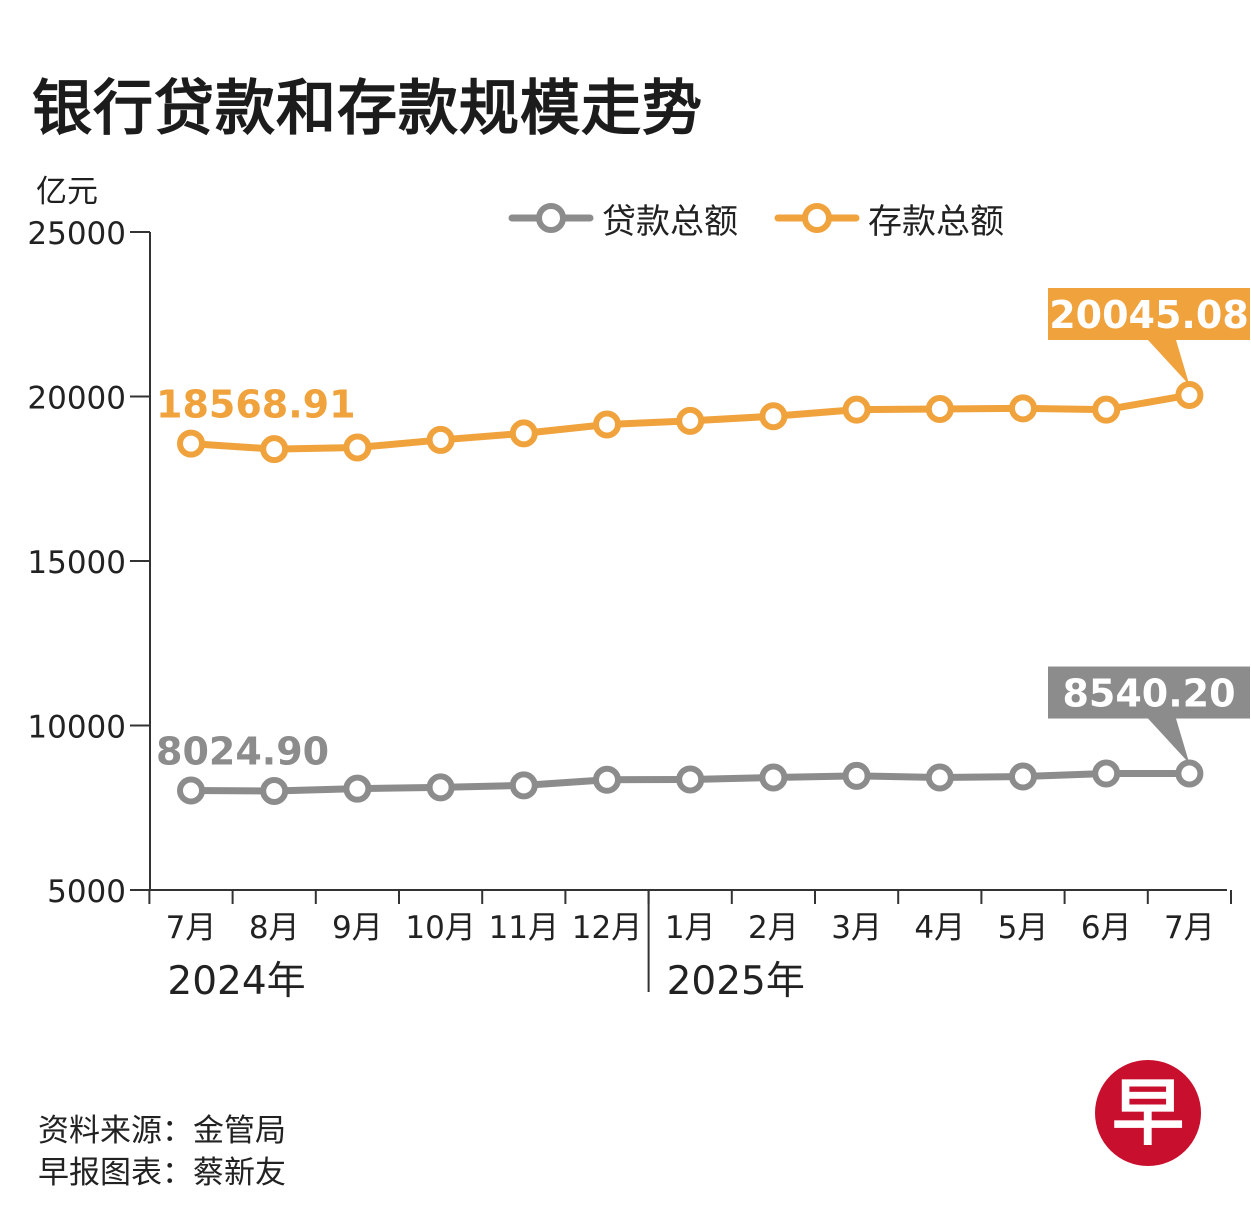 This screenshot has height=1214, width=1251. I want to click on legend-item-loans: 贷款总额, so click(623, 219).